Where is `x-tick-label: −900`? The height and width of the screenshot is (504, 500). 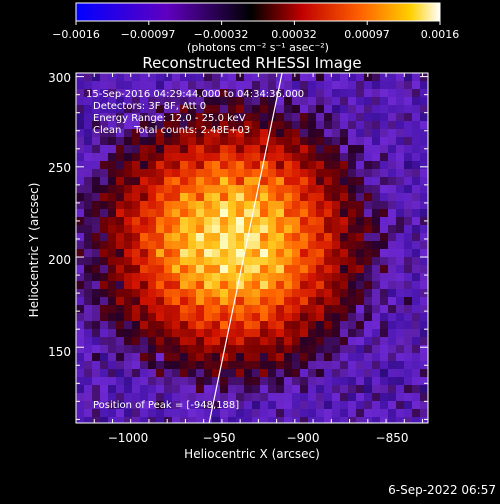
x-tick-label: −900 is located at coordinates (303, 438).